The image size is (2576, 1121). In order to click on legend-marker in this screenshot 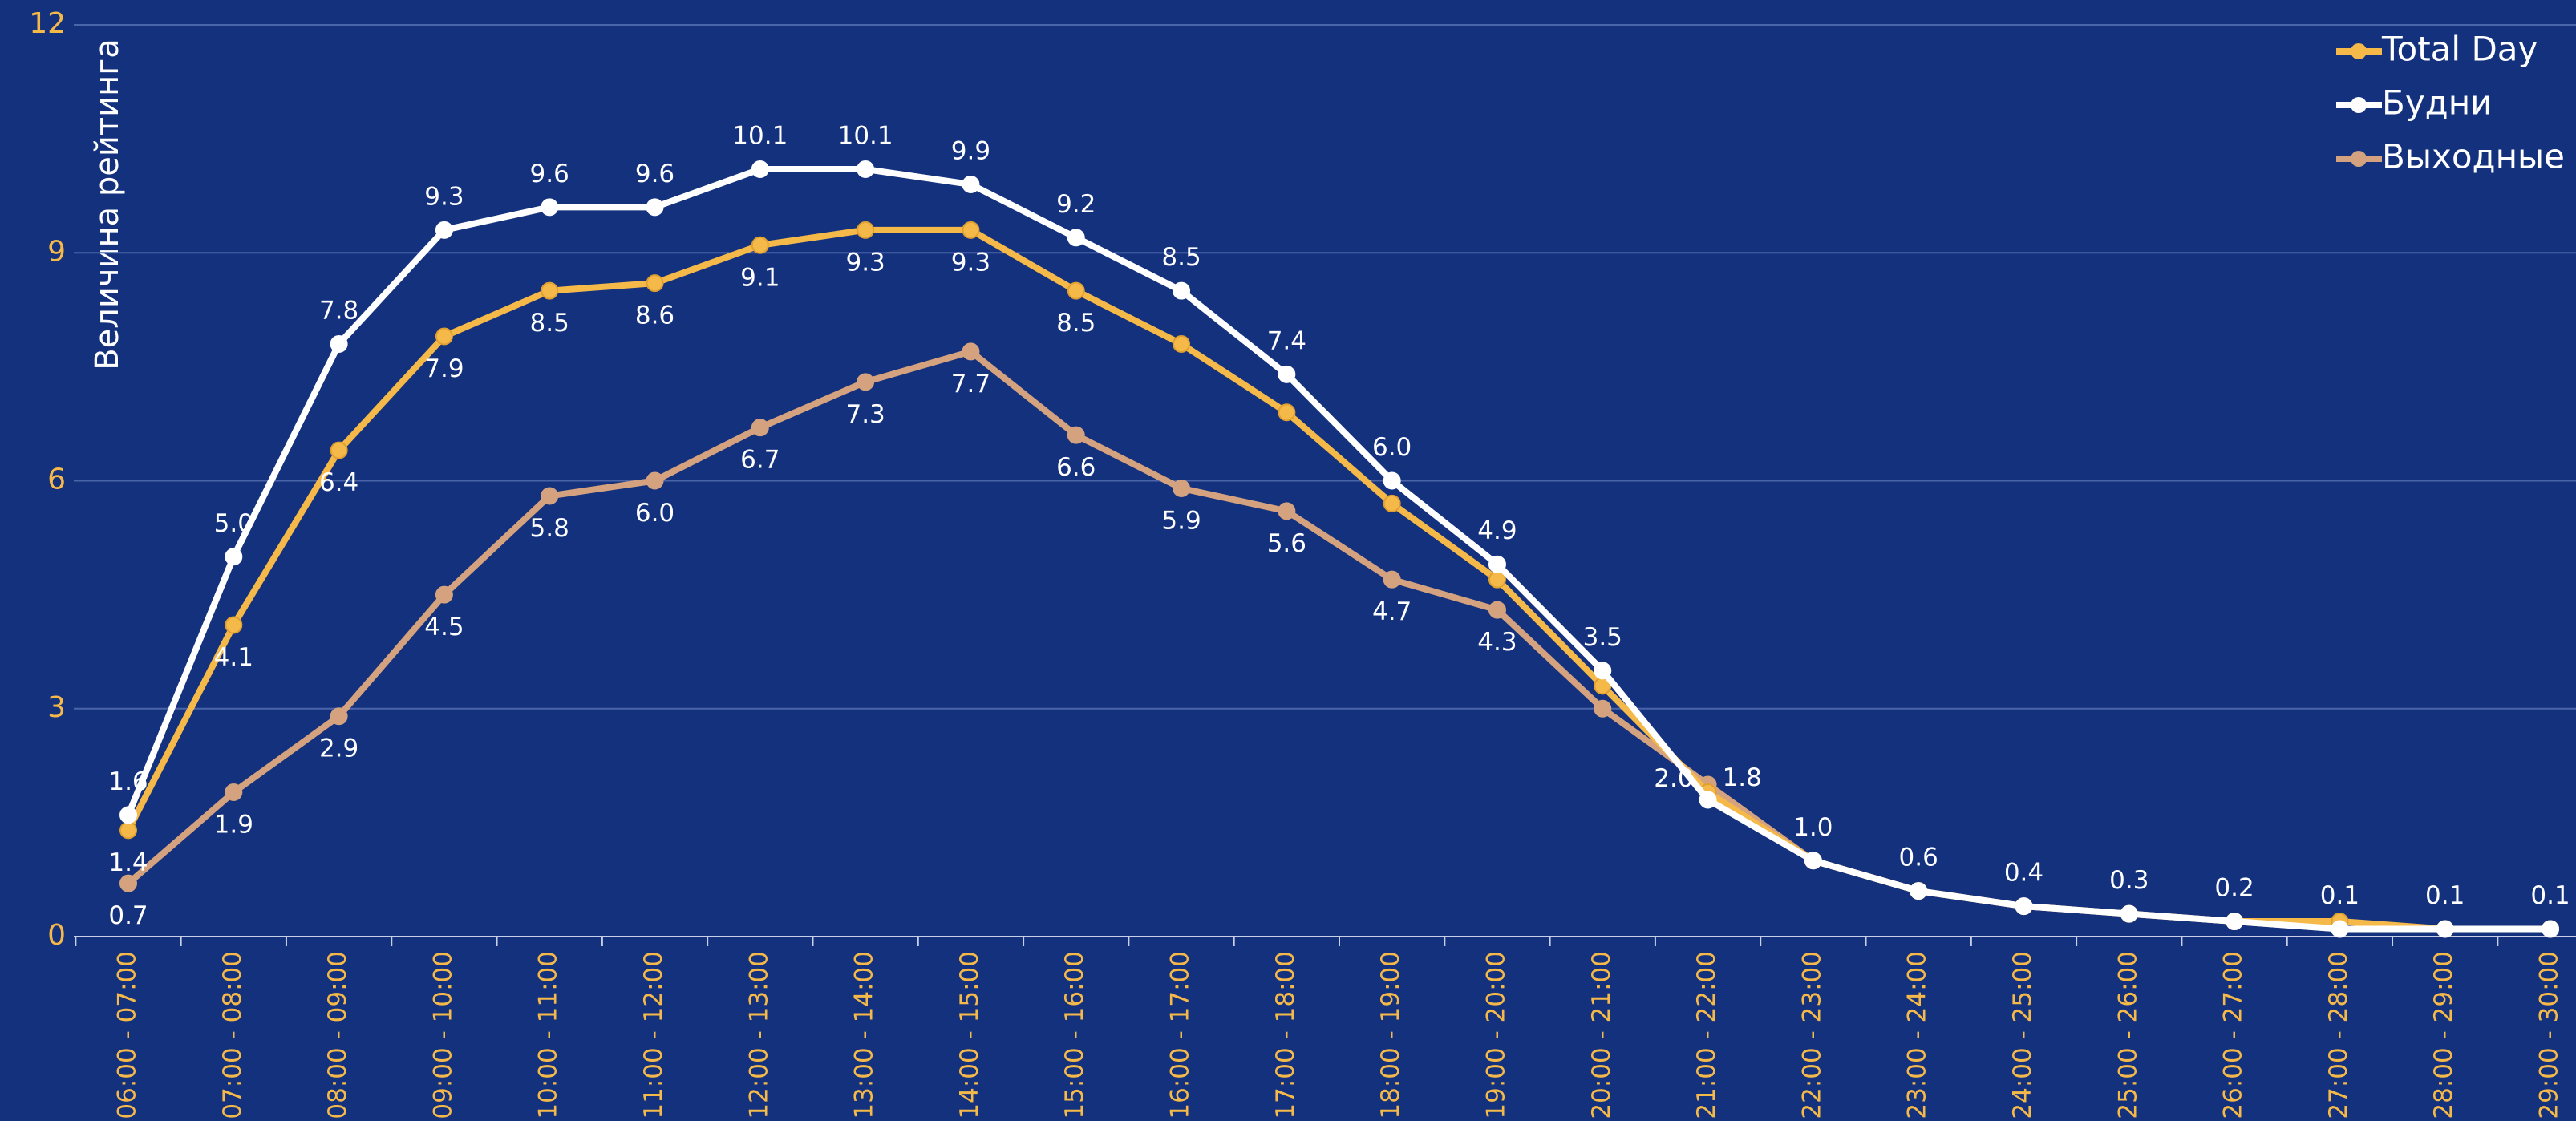, I will do `click(2359, 159)`.